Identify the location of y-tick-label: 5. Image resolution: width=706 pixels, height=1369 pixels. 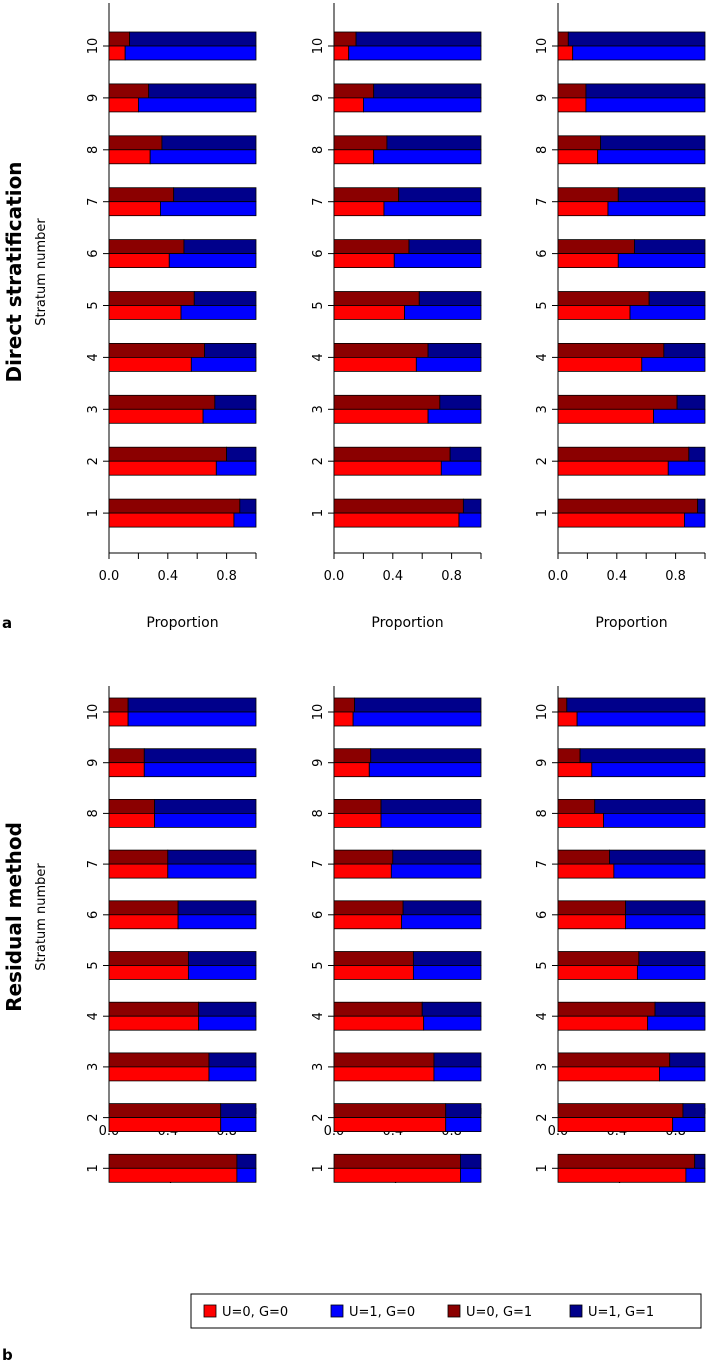
(93, 965).